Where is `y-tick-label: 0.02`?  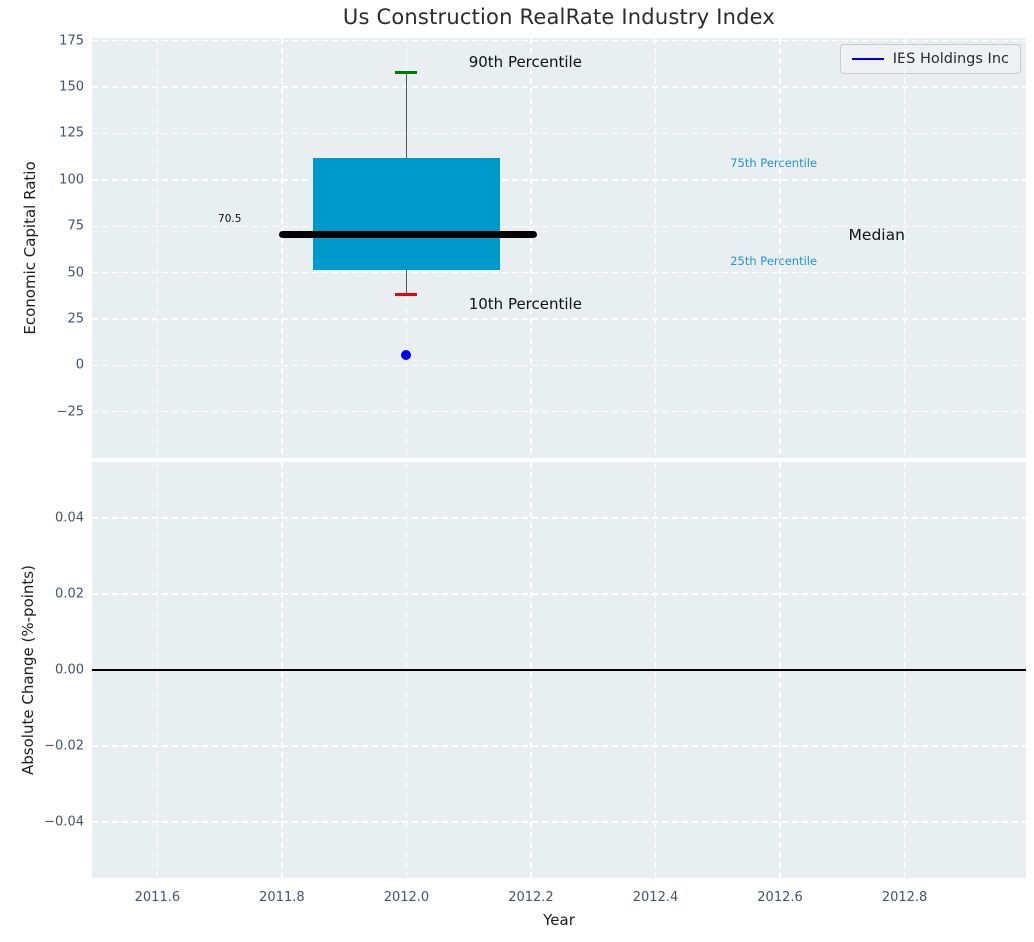
y-tick-label: 0.02 is located at coordinates (69, 594).